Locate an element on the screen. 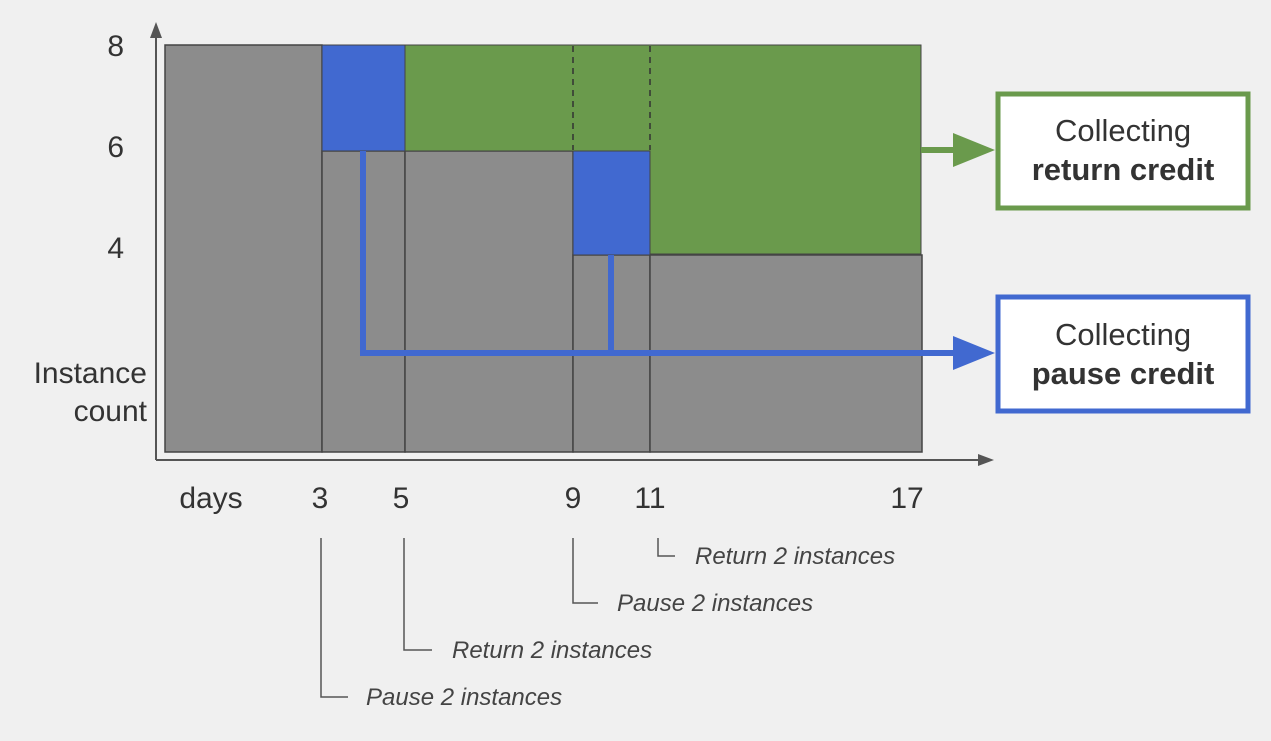 The width and height of the screenshot is (1271, 741). return-credit-legend-line1: Collecting is located at coordinates (1123, 130).